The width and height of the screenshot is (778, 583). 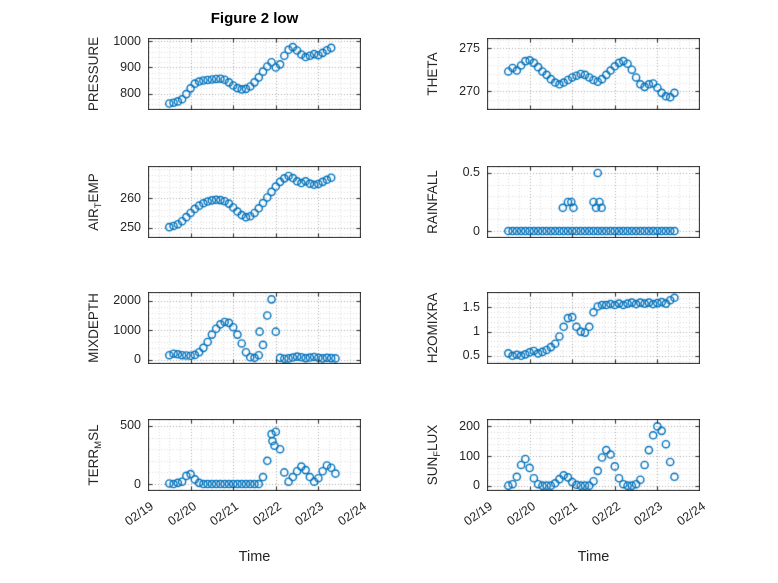 I want to click on y-axis-label-h2omixra: H2OMIXRA, so click(x=433, y=328).